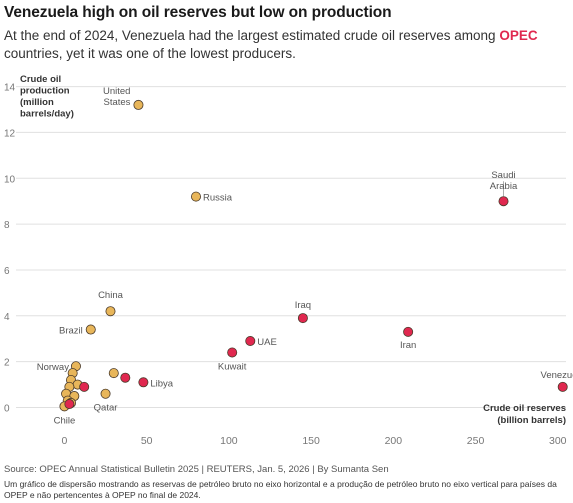 This screenshot has width=573, height=503. What do you see at coordinates (116, 91) in the screenshot?
I see `data-label-united-states: United` at bounding box center [116, 91].